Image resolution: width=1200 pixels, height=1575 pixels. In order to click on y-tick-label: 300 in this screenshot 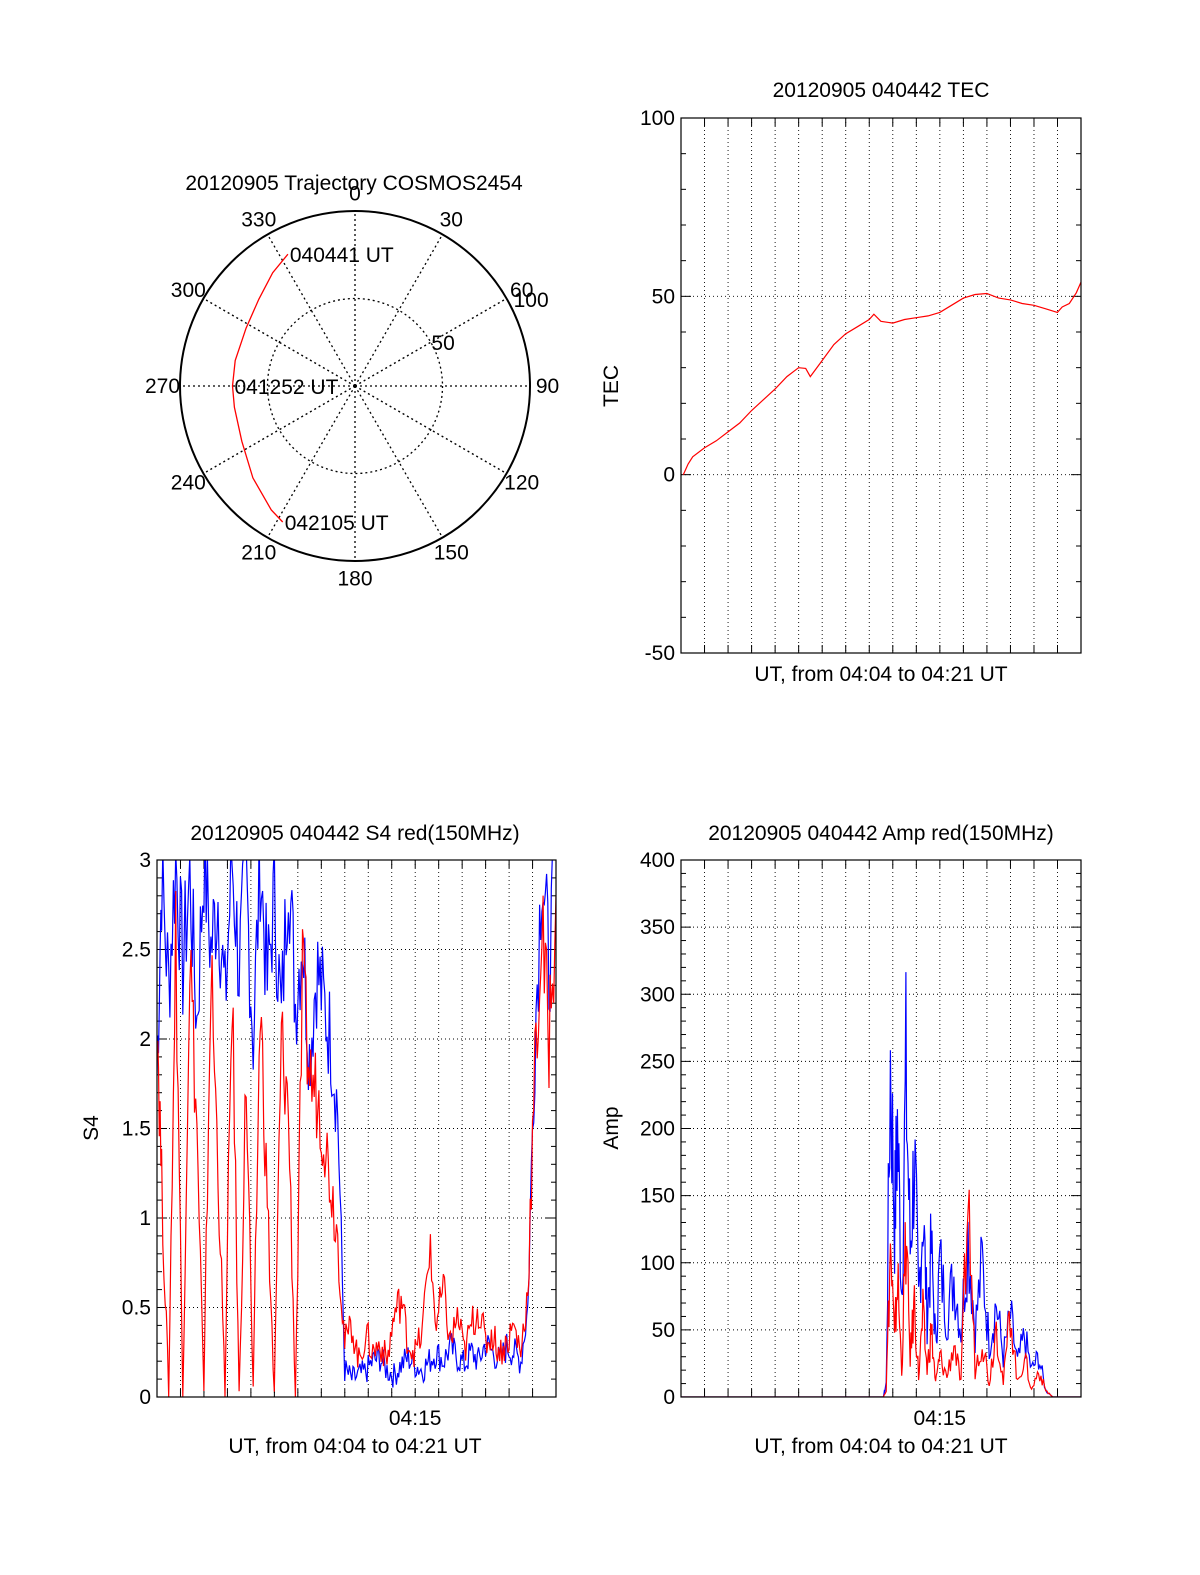, I will do `click(657, 994)`.